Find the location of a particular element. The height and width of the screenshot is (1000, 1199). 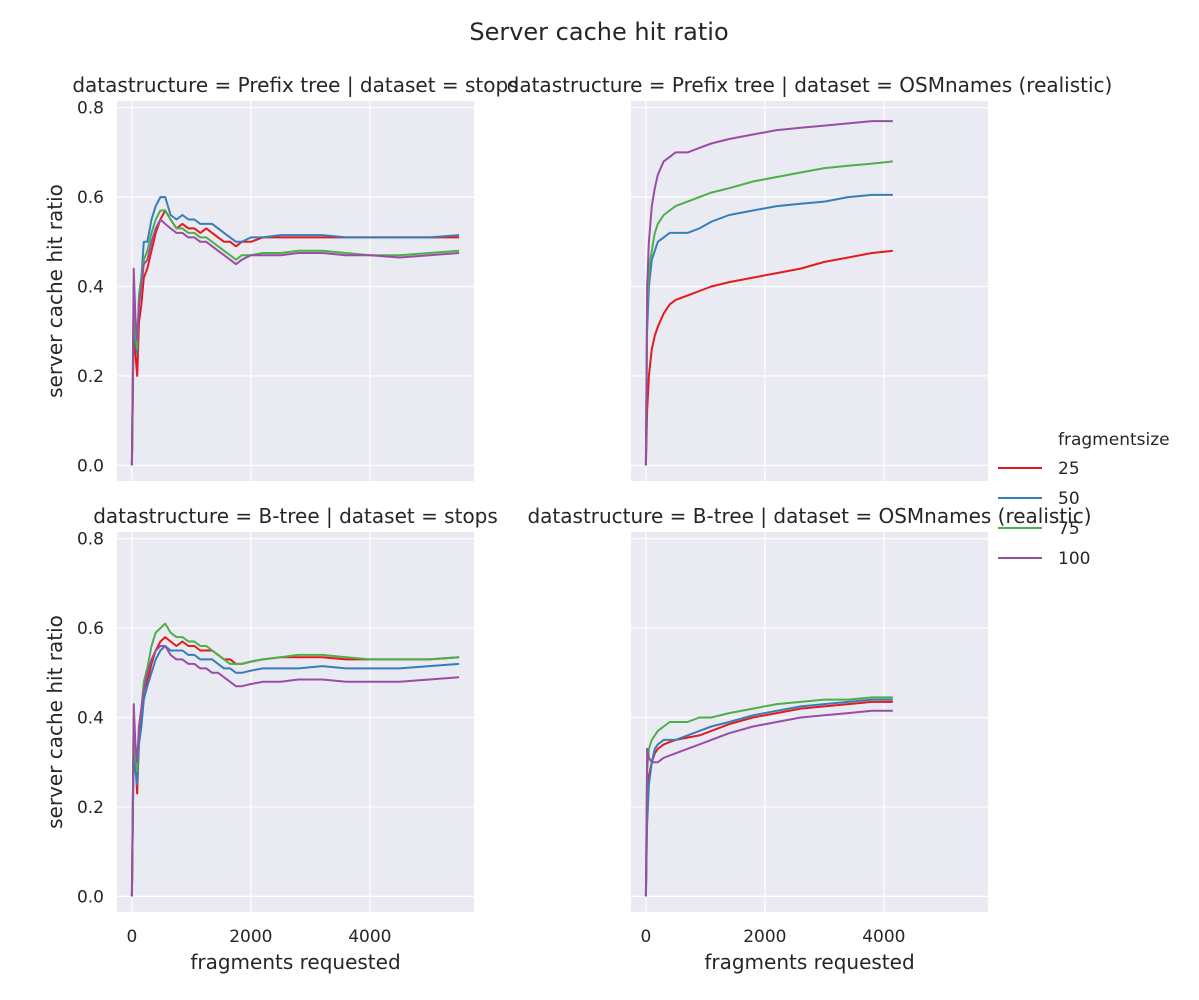

figure-title: Server cache hit ratio is located at coordinates (598, 32).